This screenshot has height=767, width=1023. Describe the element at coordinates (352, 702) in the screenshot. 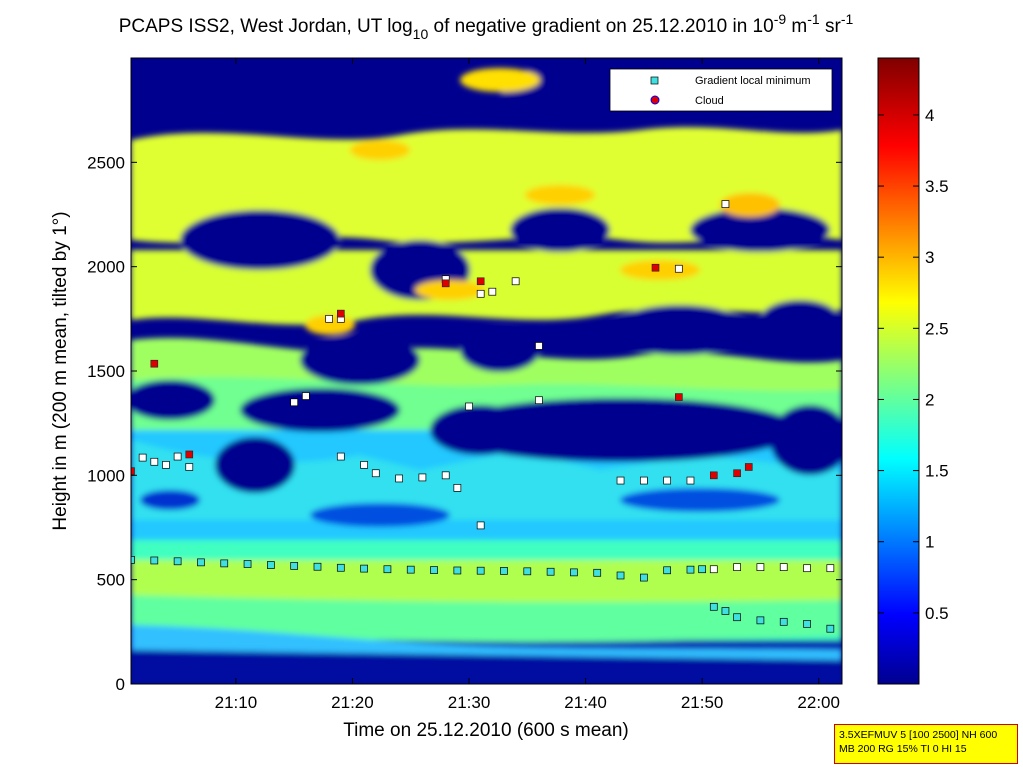

I see `x-tick-label: 21:20` at that location.